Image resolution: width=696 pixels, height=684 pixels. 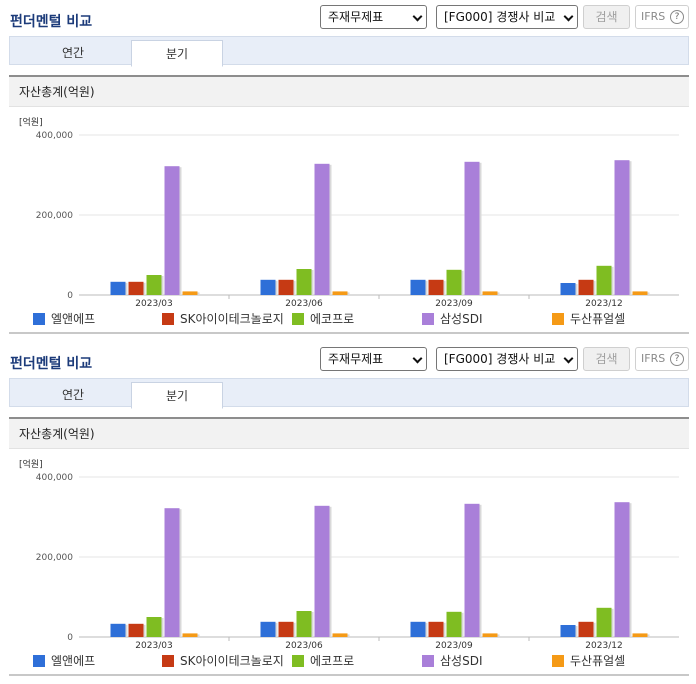 What do you see at coordinates (598, 319) in the screenshot?
I see `legend-label: 두산퓨얼셀` at bounding box center [598, 319].